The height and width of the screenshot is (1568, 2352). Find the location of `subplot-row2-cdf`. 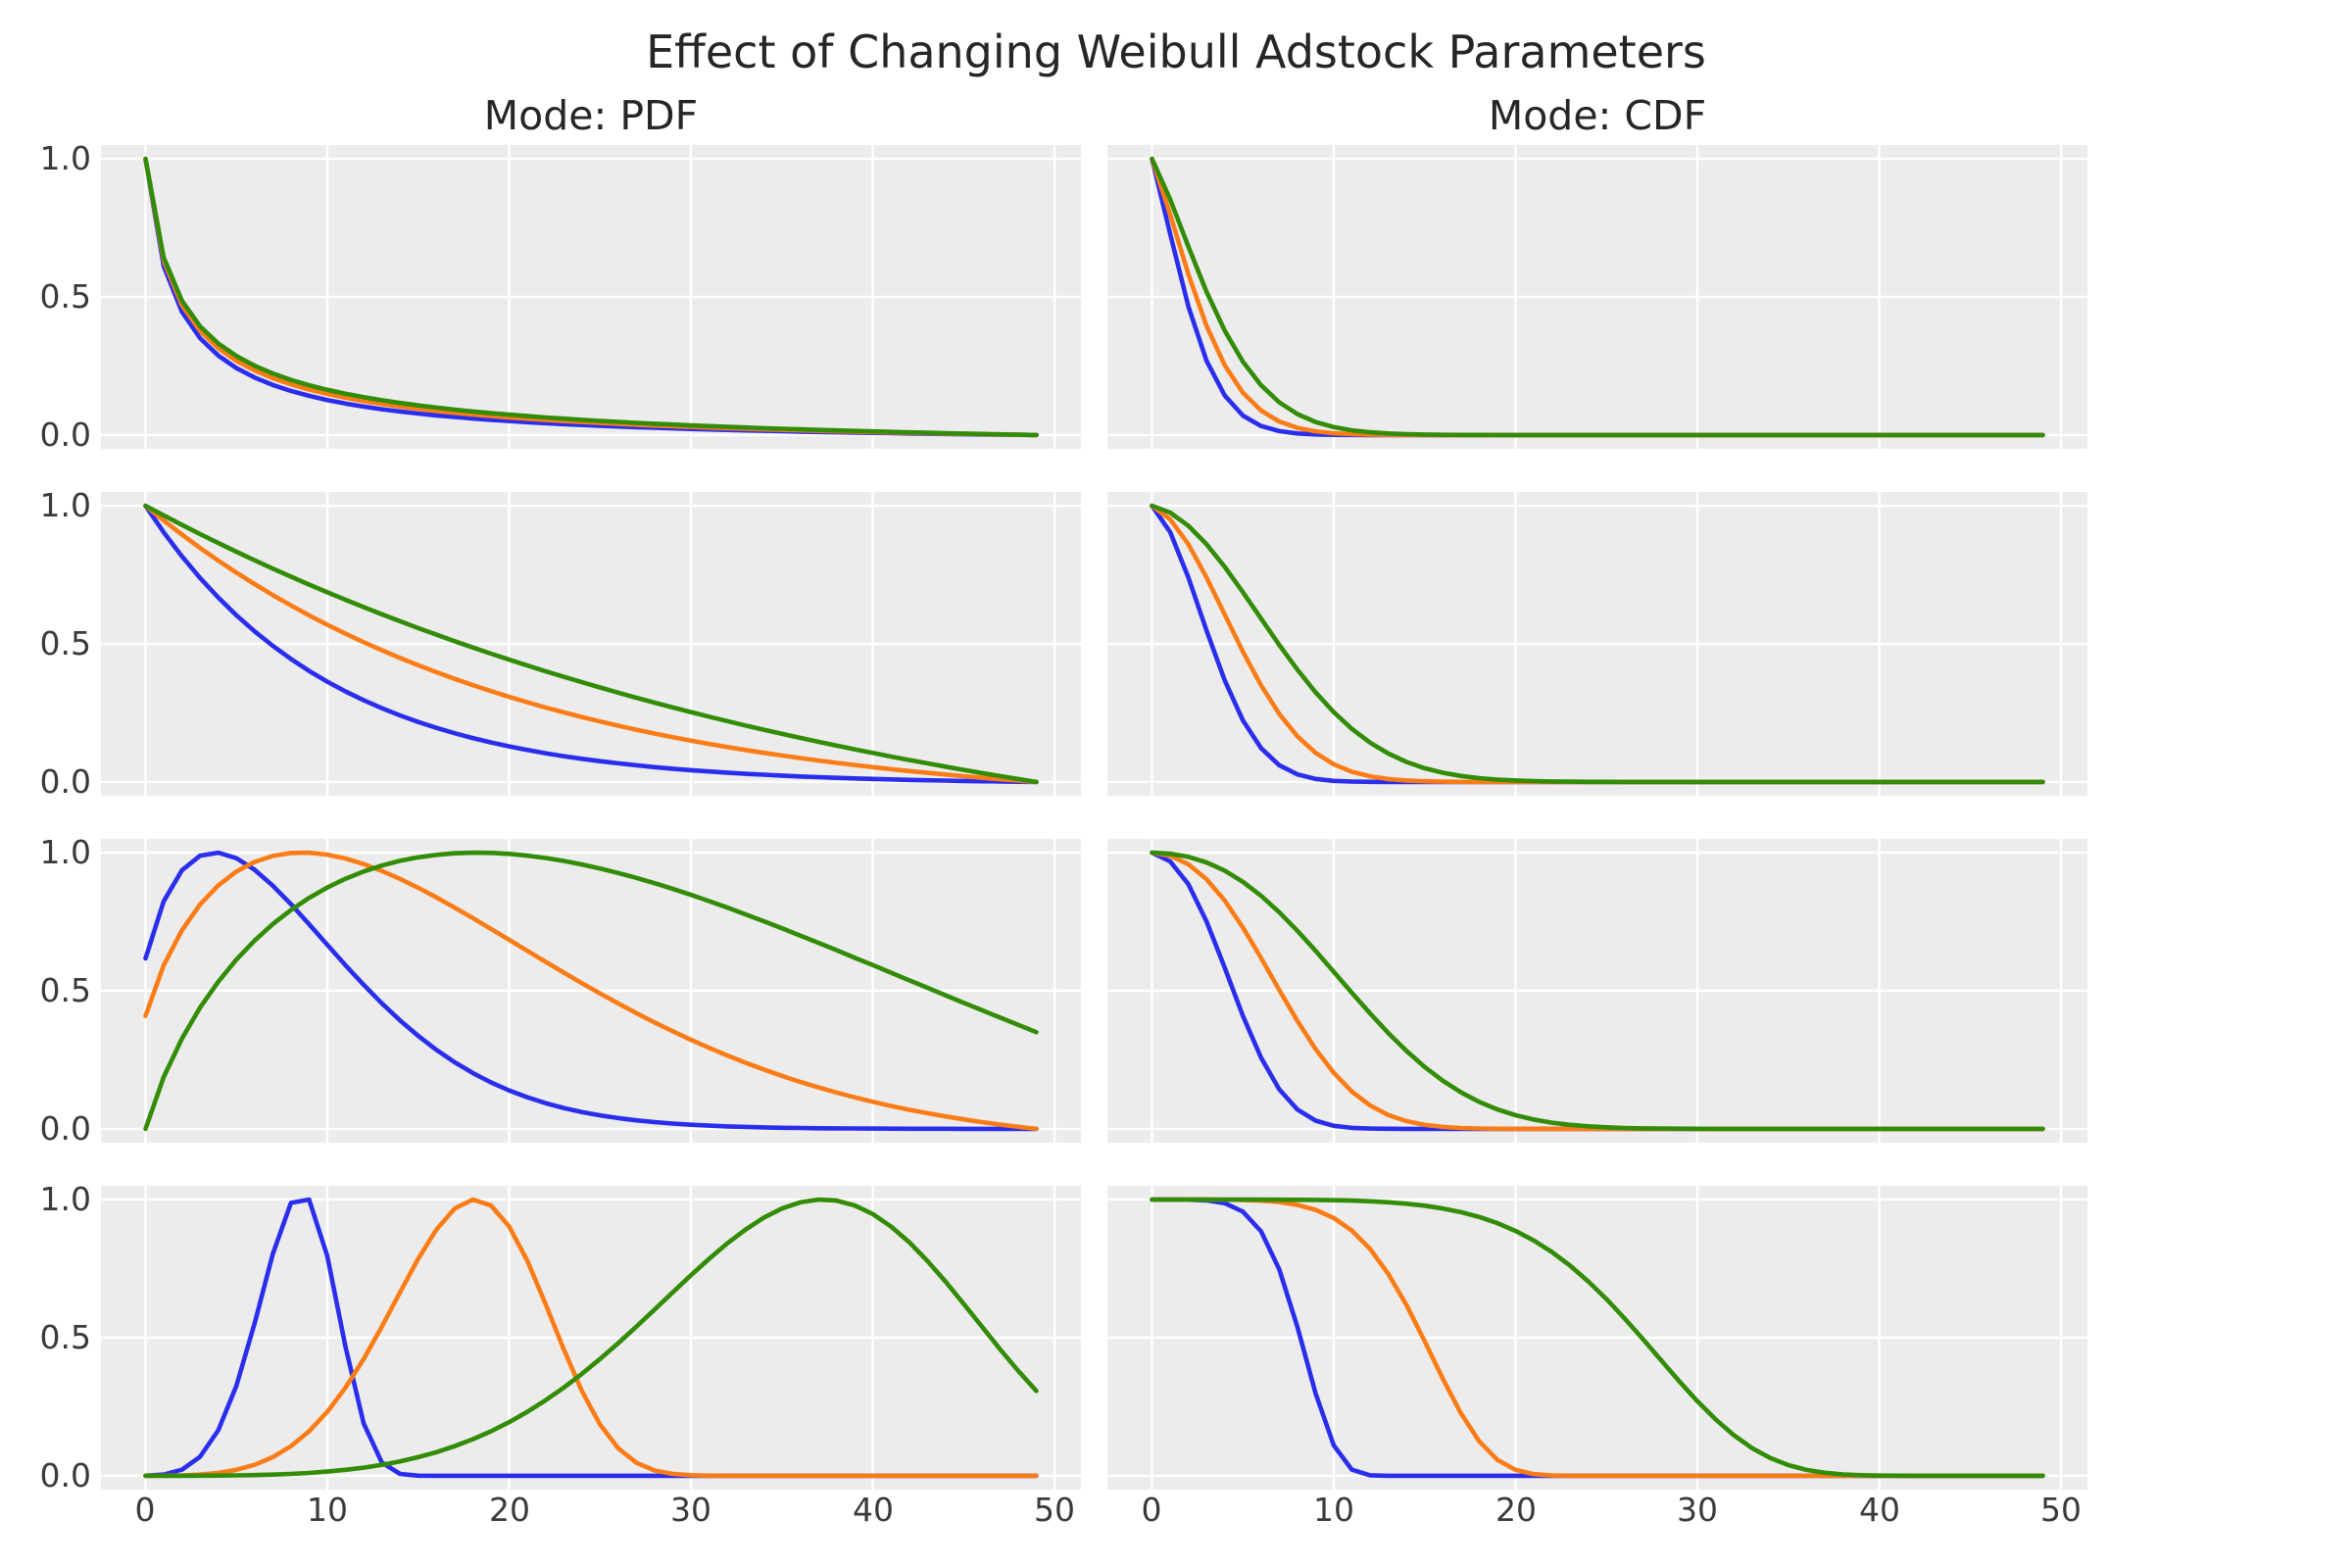

subplot-row2-cdf is located at coordinates (1597, 644).